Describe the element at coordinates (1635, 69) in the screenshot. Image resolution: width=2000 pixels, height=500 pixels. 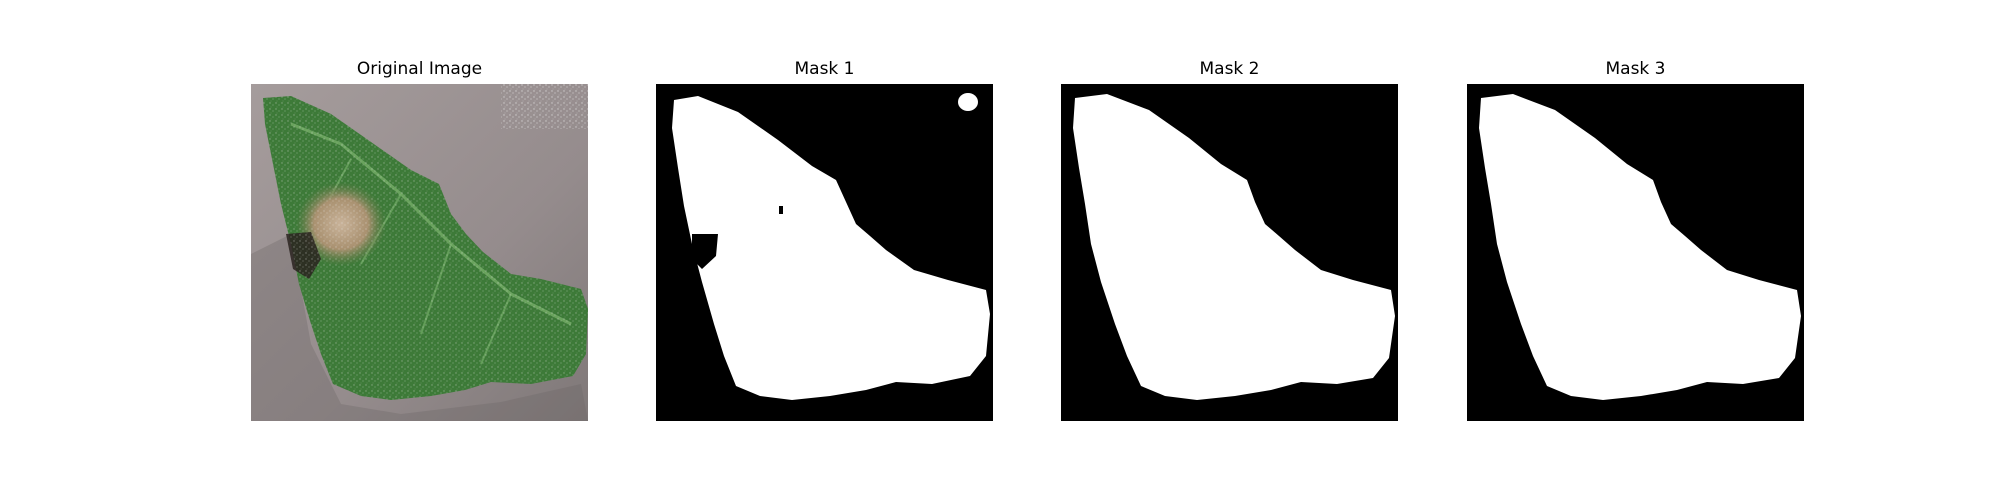
I see `mask-3-title: Mask 3` at that location.